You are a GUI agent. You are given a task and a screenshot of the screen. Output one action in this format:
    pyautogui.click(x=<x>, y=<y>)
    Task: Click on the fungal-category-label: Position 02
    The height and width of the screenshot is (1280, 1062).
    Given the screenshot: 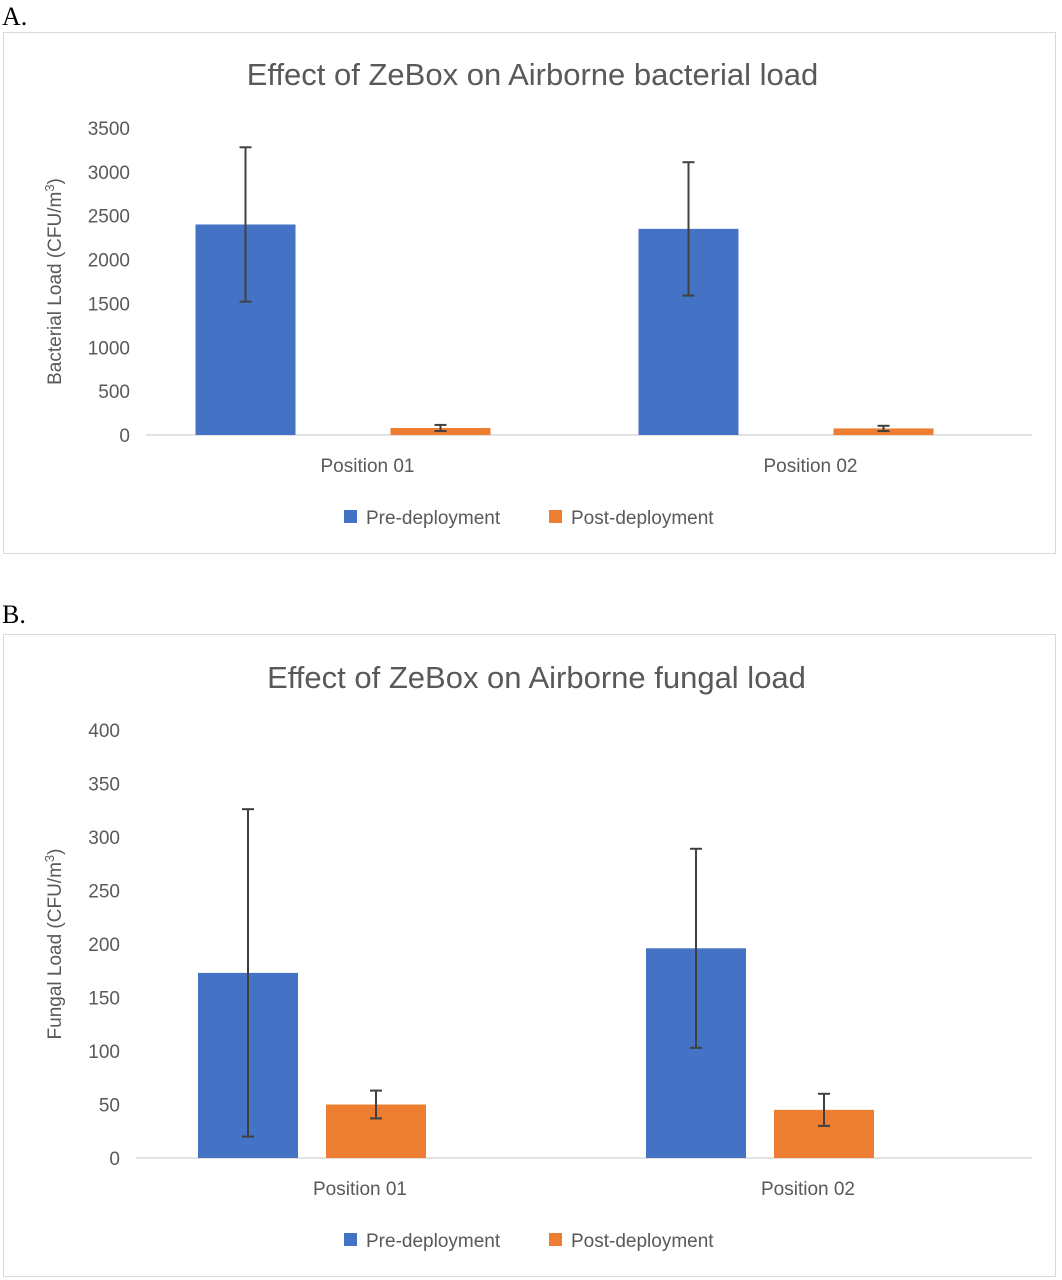 What is the action you would take?
    pyautogui.click(x=808, y=1189)
    